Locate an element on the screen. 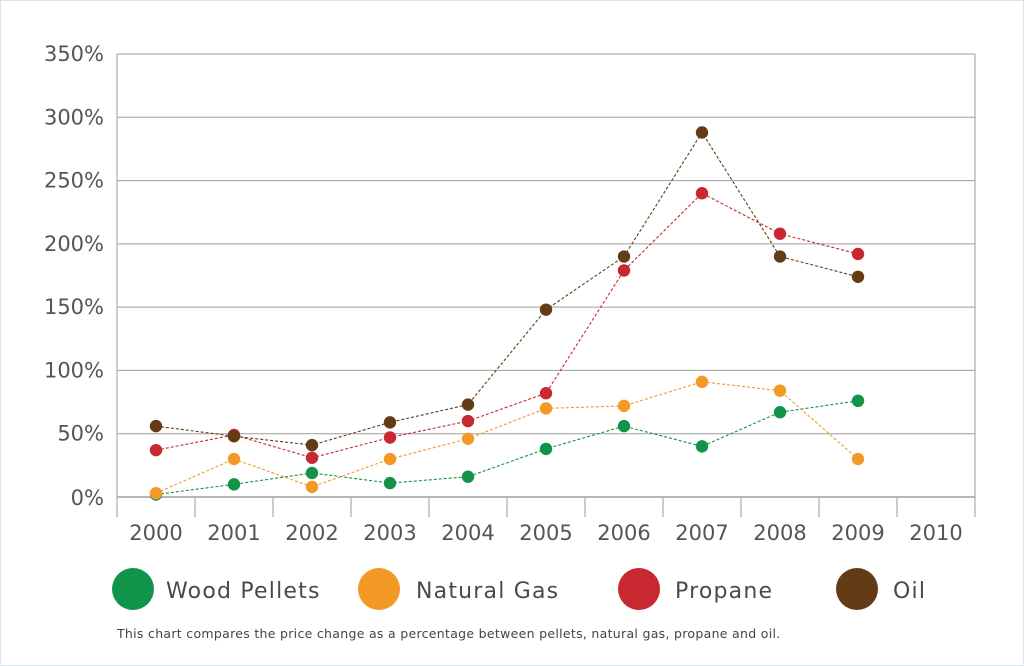  y-axis-tick-labels: 0% 50% 100% 150% 200% 250% 300% 350% is located at coordinates (74, 276).